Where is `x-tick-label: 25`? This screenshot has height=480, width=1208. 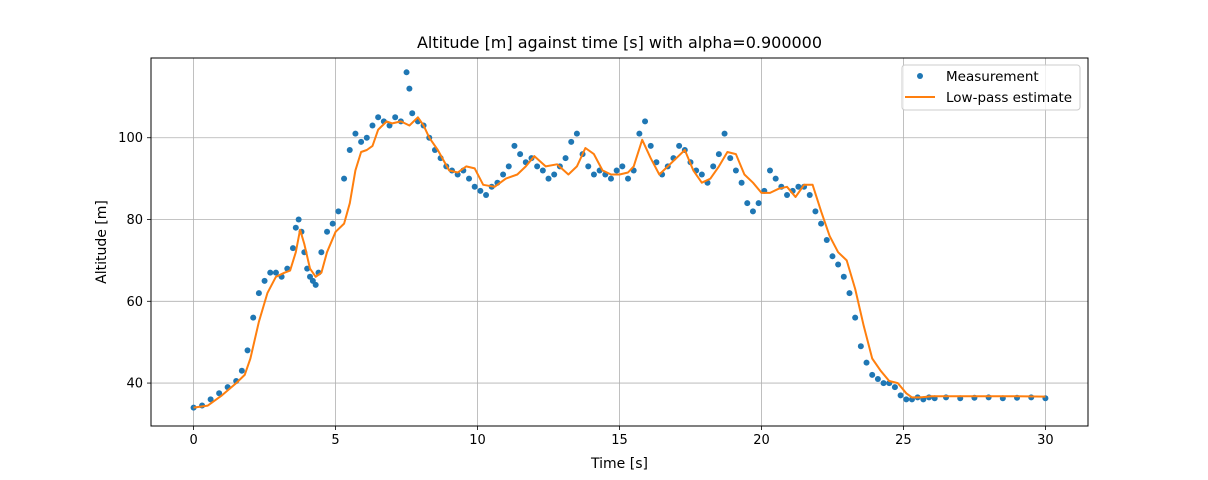 x-tick-label: 25 is located at coordinates (903, 440).